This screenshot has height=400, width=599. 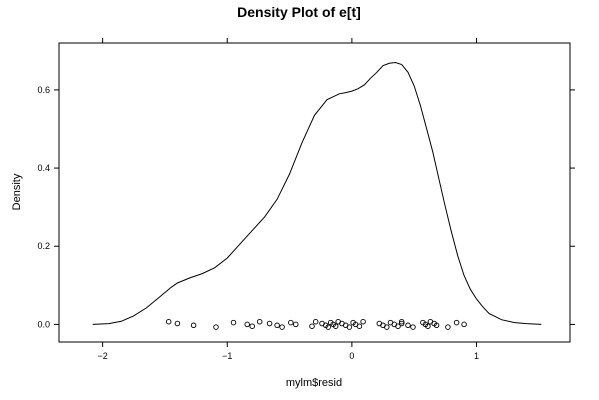 I want to click on x-tick-label: −1, so click(x=227, y=356).